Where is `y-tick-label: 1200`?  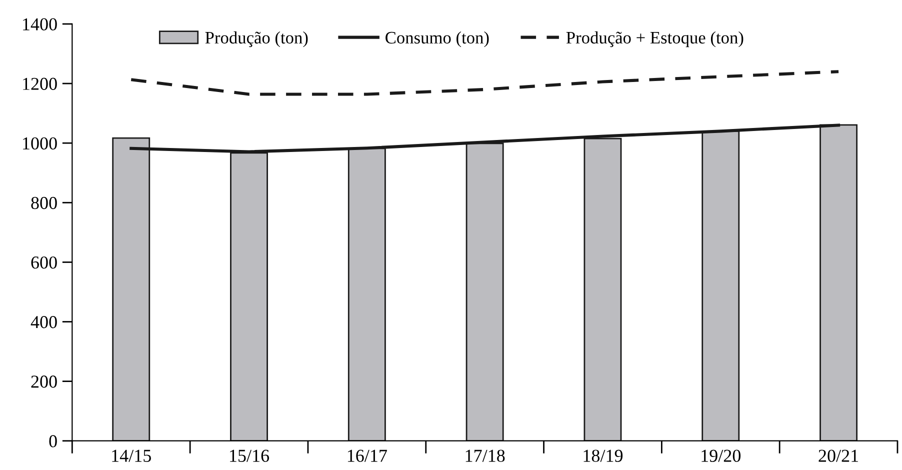
y-tick-label: 1200 is located at coordinates (40, 84).